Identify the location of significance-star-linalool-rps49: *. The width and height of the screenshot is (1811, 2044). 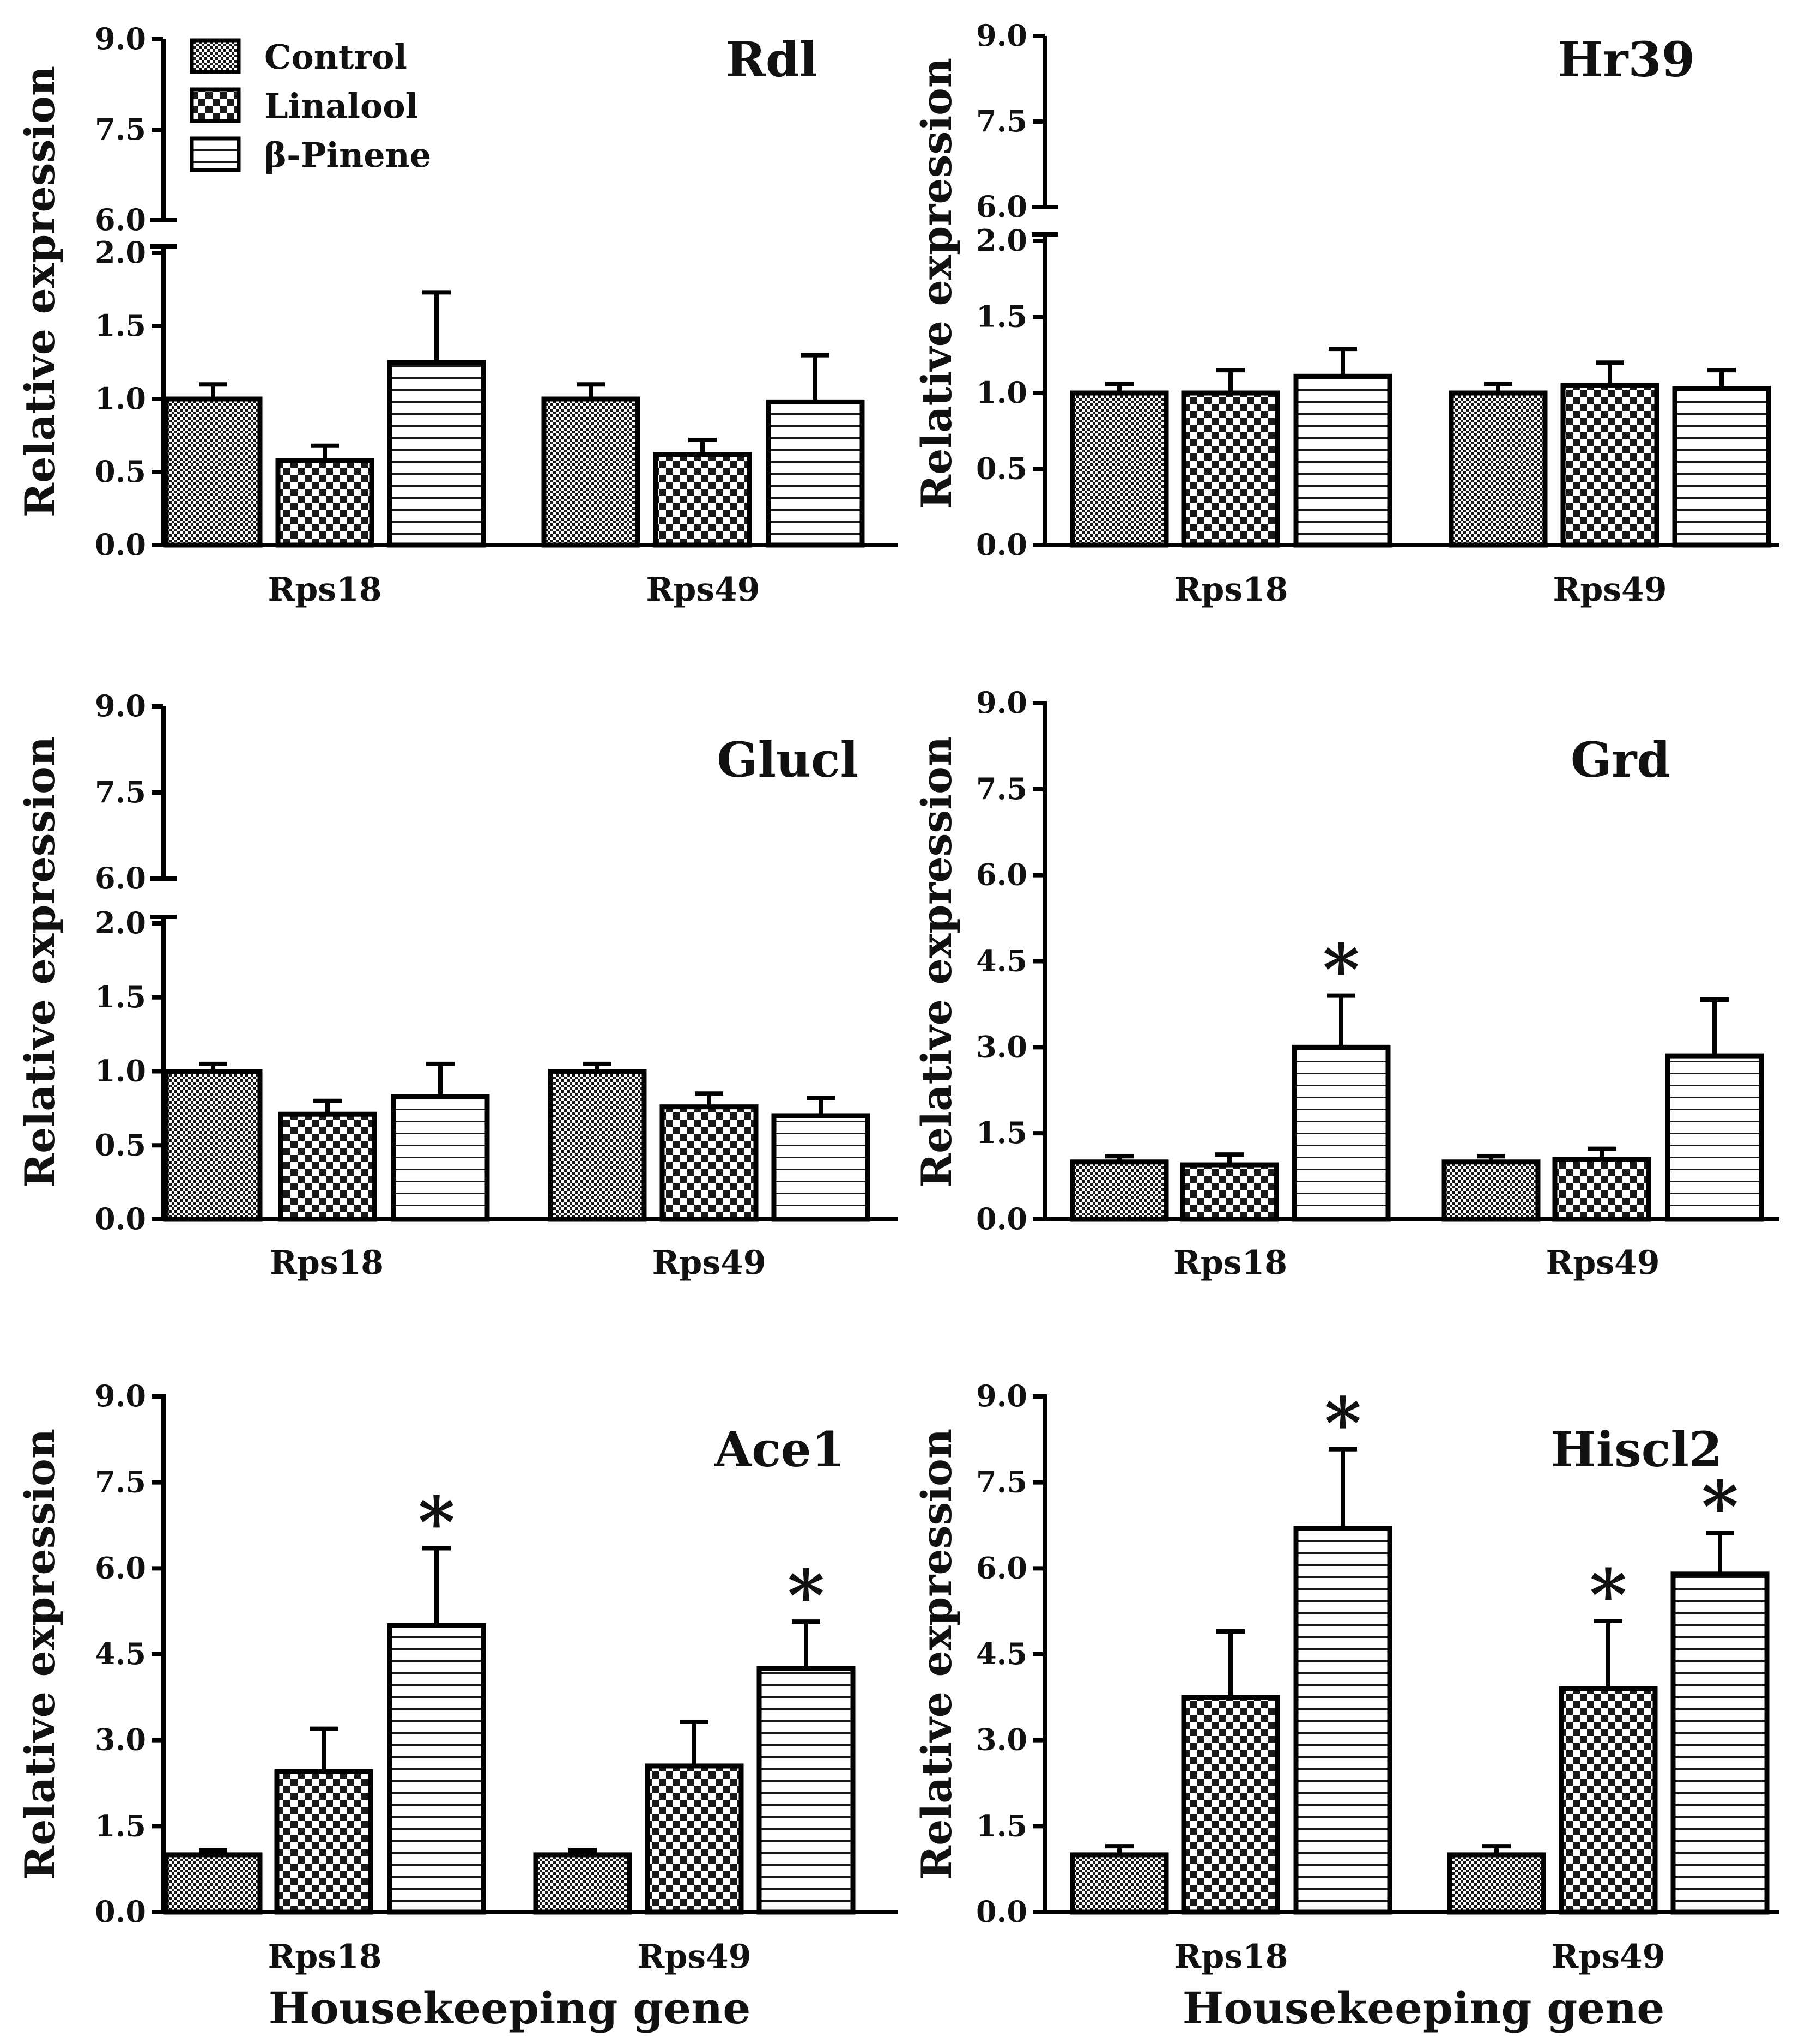
(1608, 1595).